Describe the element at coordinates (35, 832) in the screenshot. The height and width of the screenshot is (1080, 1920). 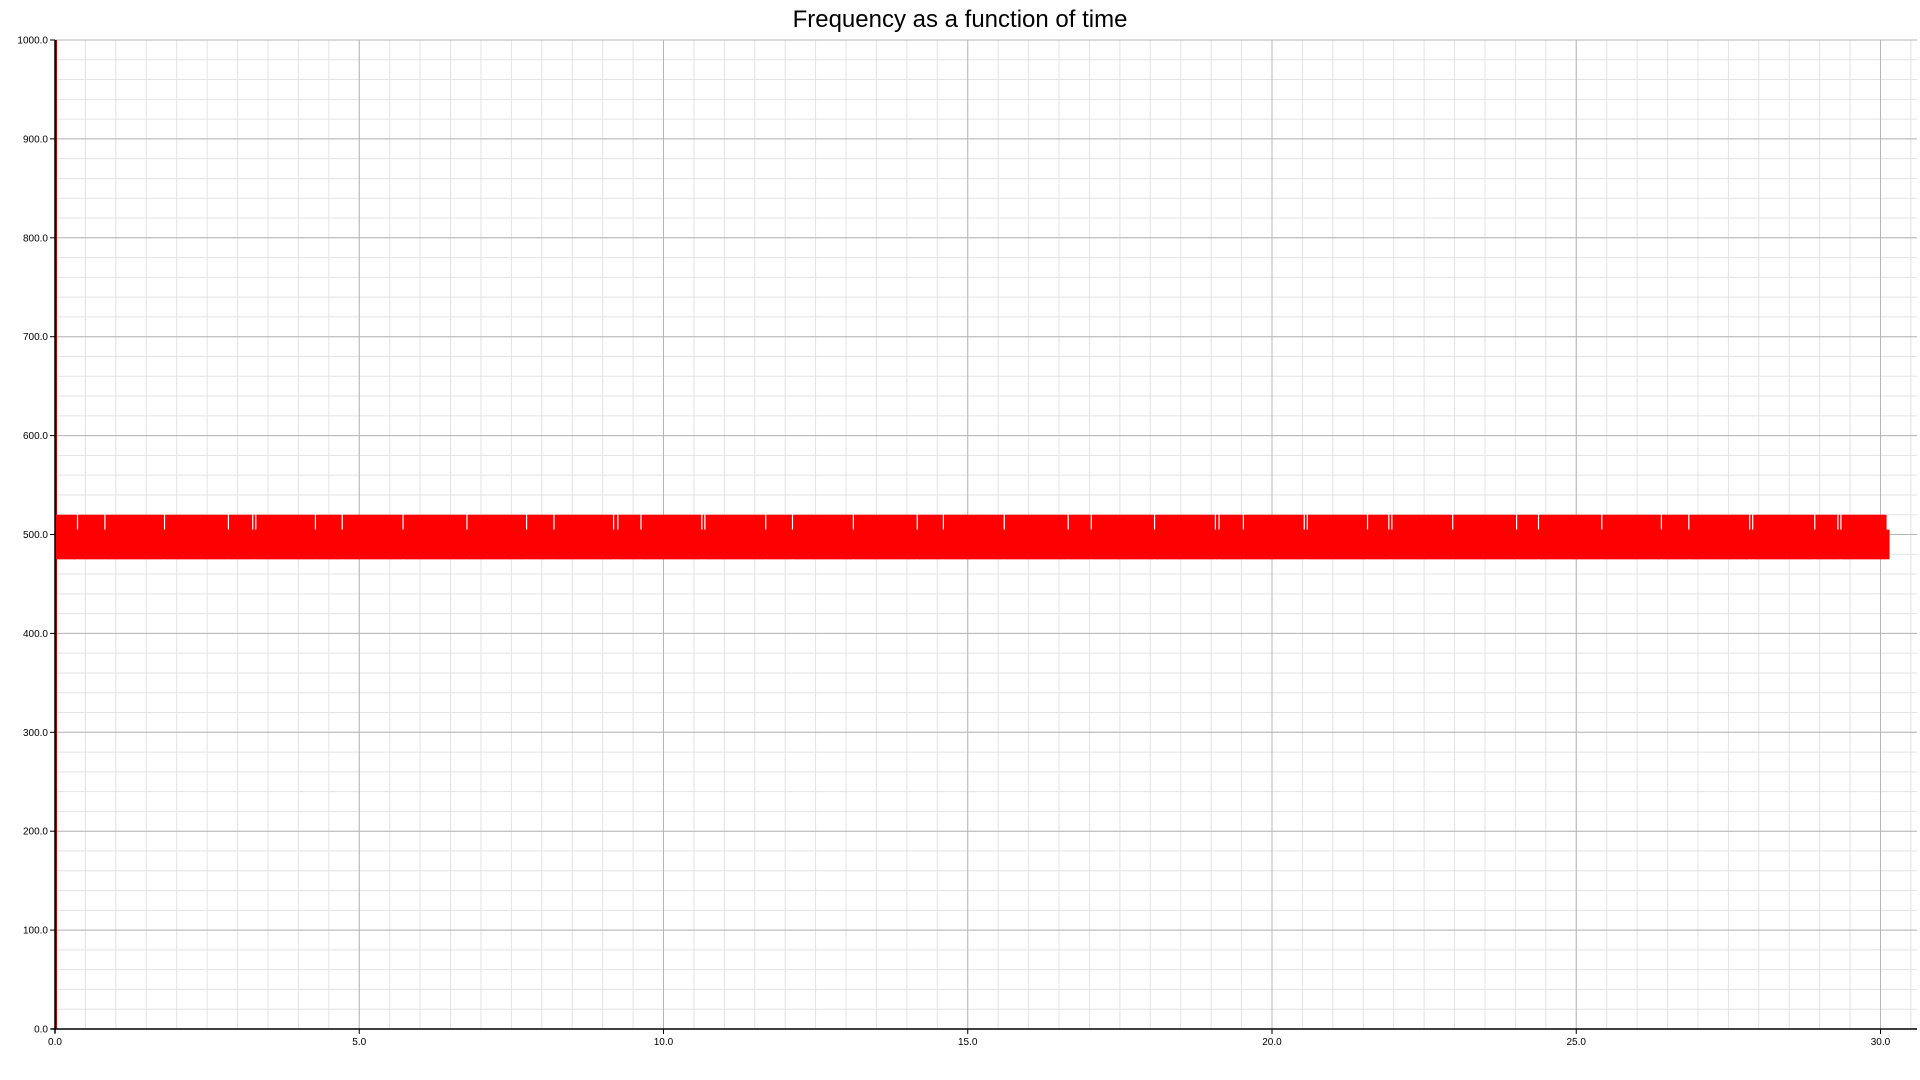
I see `y-tick-label: 200.0` at that location.